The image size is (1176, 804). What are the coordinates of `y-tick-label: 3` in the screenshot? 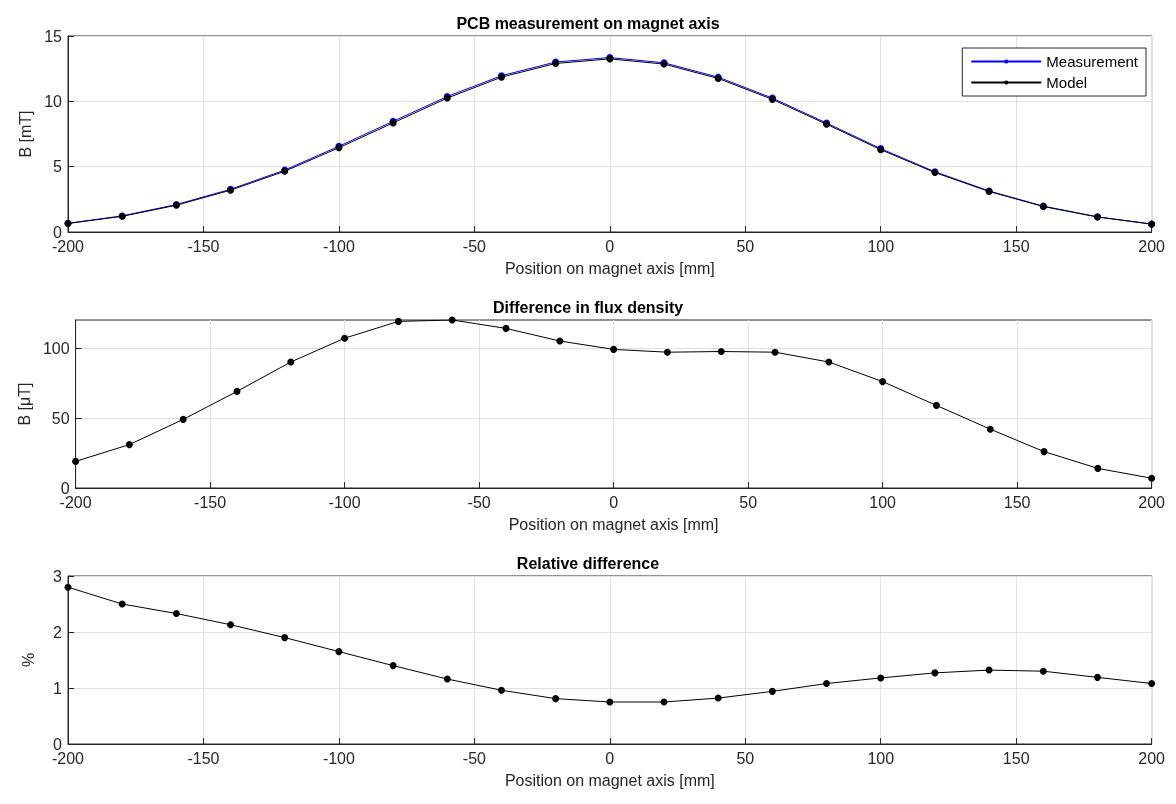 It's located at (58, 576).